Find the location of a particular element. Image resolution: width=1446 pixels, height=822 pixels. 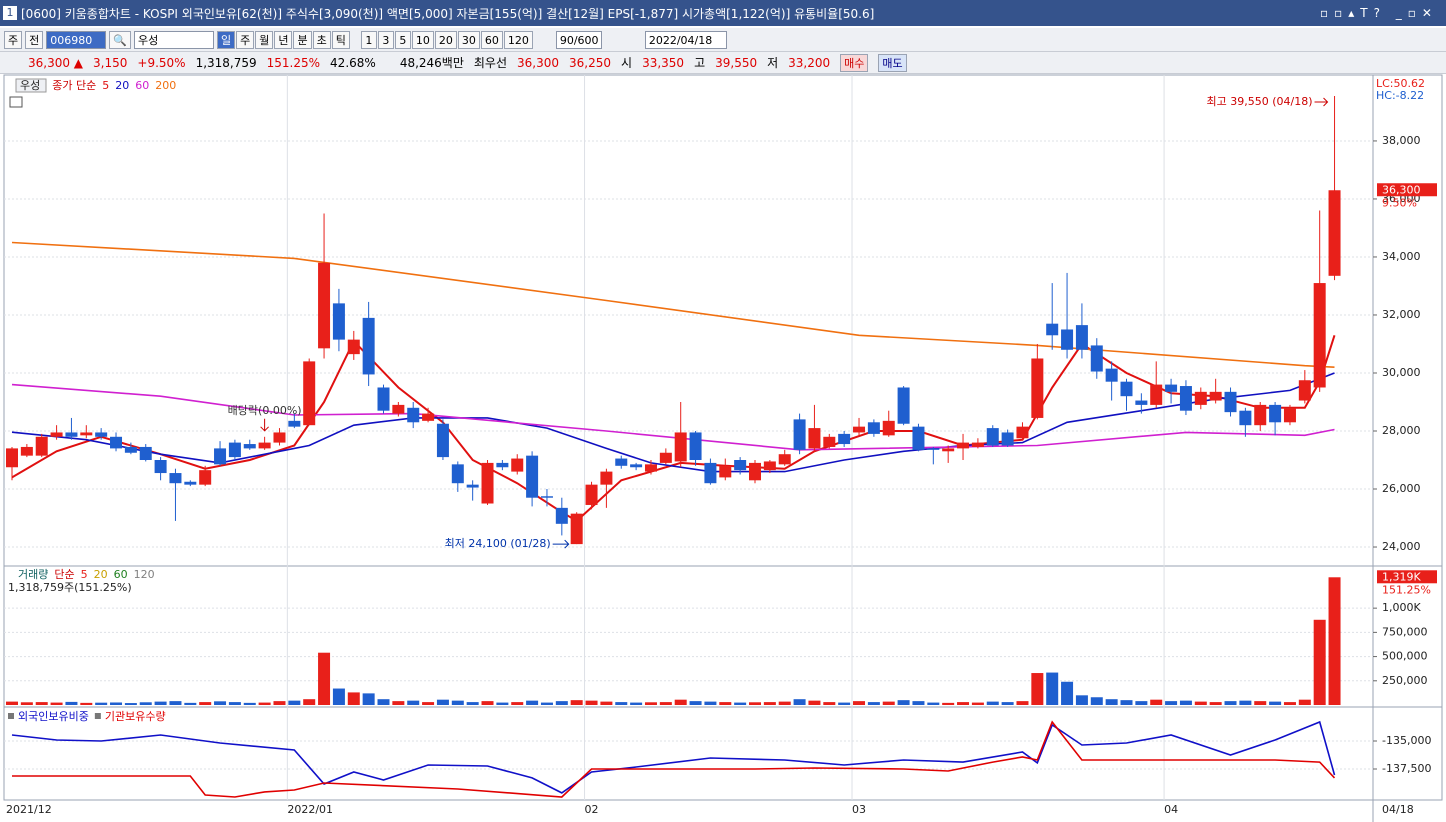

y-tick-label: 30,000 is located at coordinates (1401, 372).